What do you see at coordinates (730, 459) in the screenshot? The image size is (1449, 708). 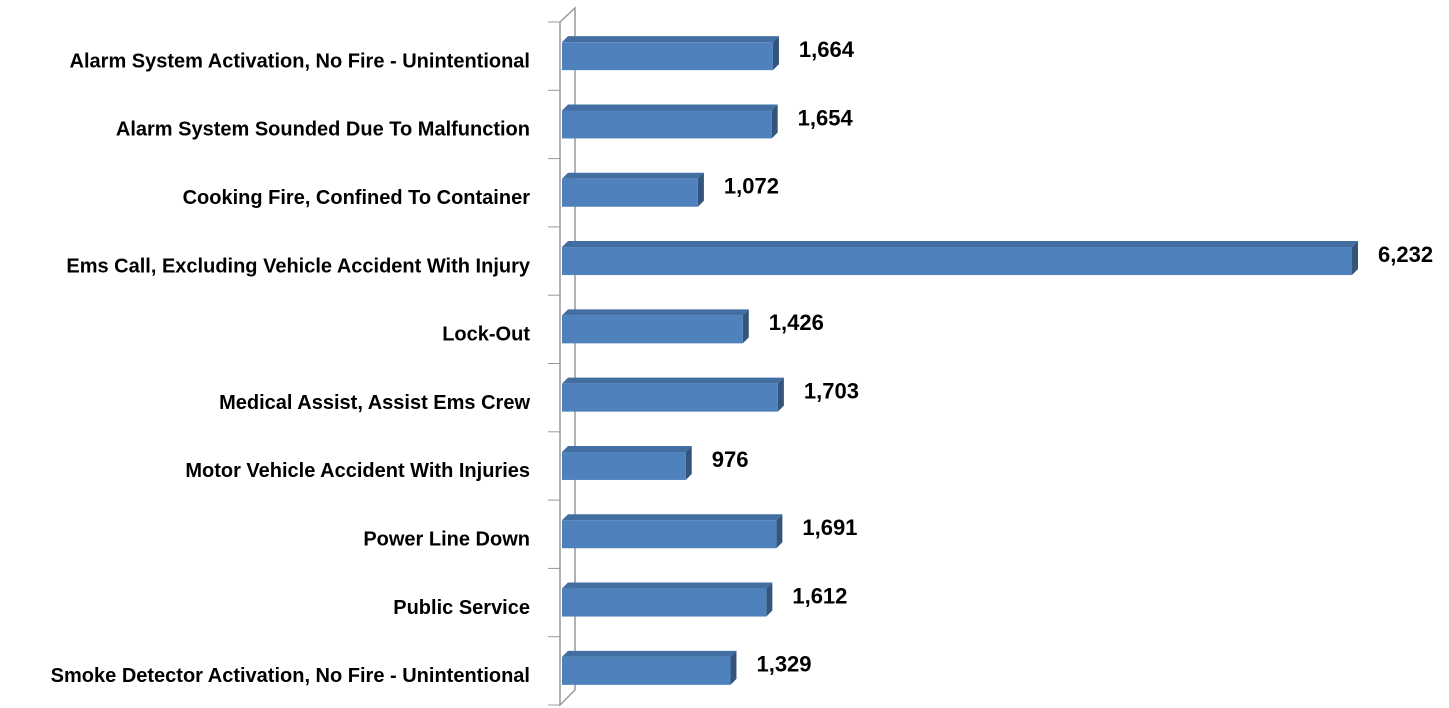 I see `value-label: 976` at bounding box center [730, 459].